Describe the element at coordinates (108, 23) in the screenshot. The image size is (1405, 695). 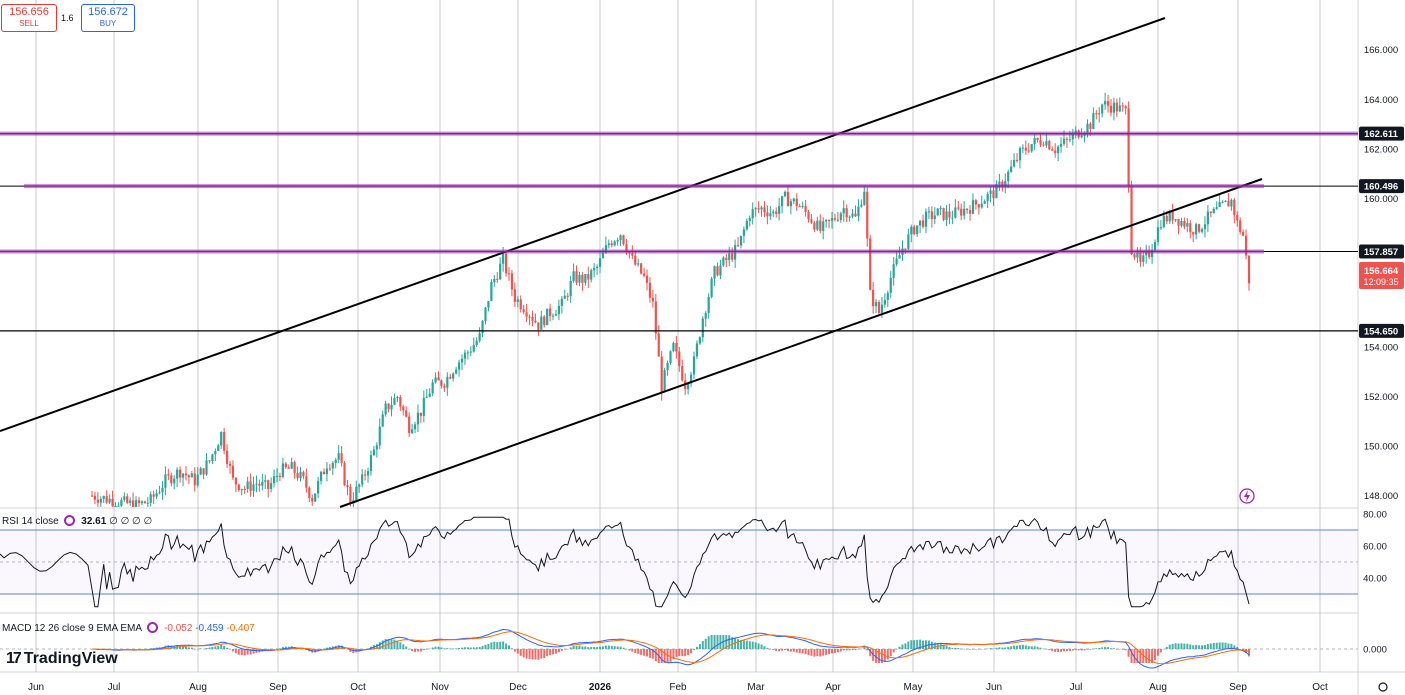
I see `buy-label: BUY` at that location.